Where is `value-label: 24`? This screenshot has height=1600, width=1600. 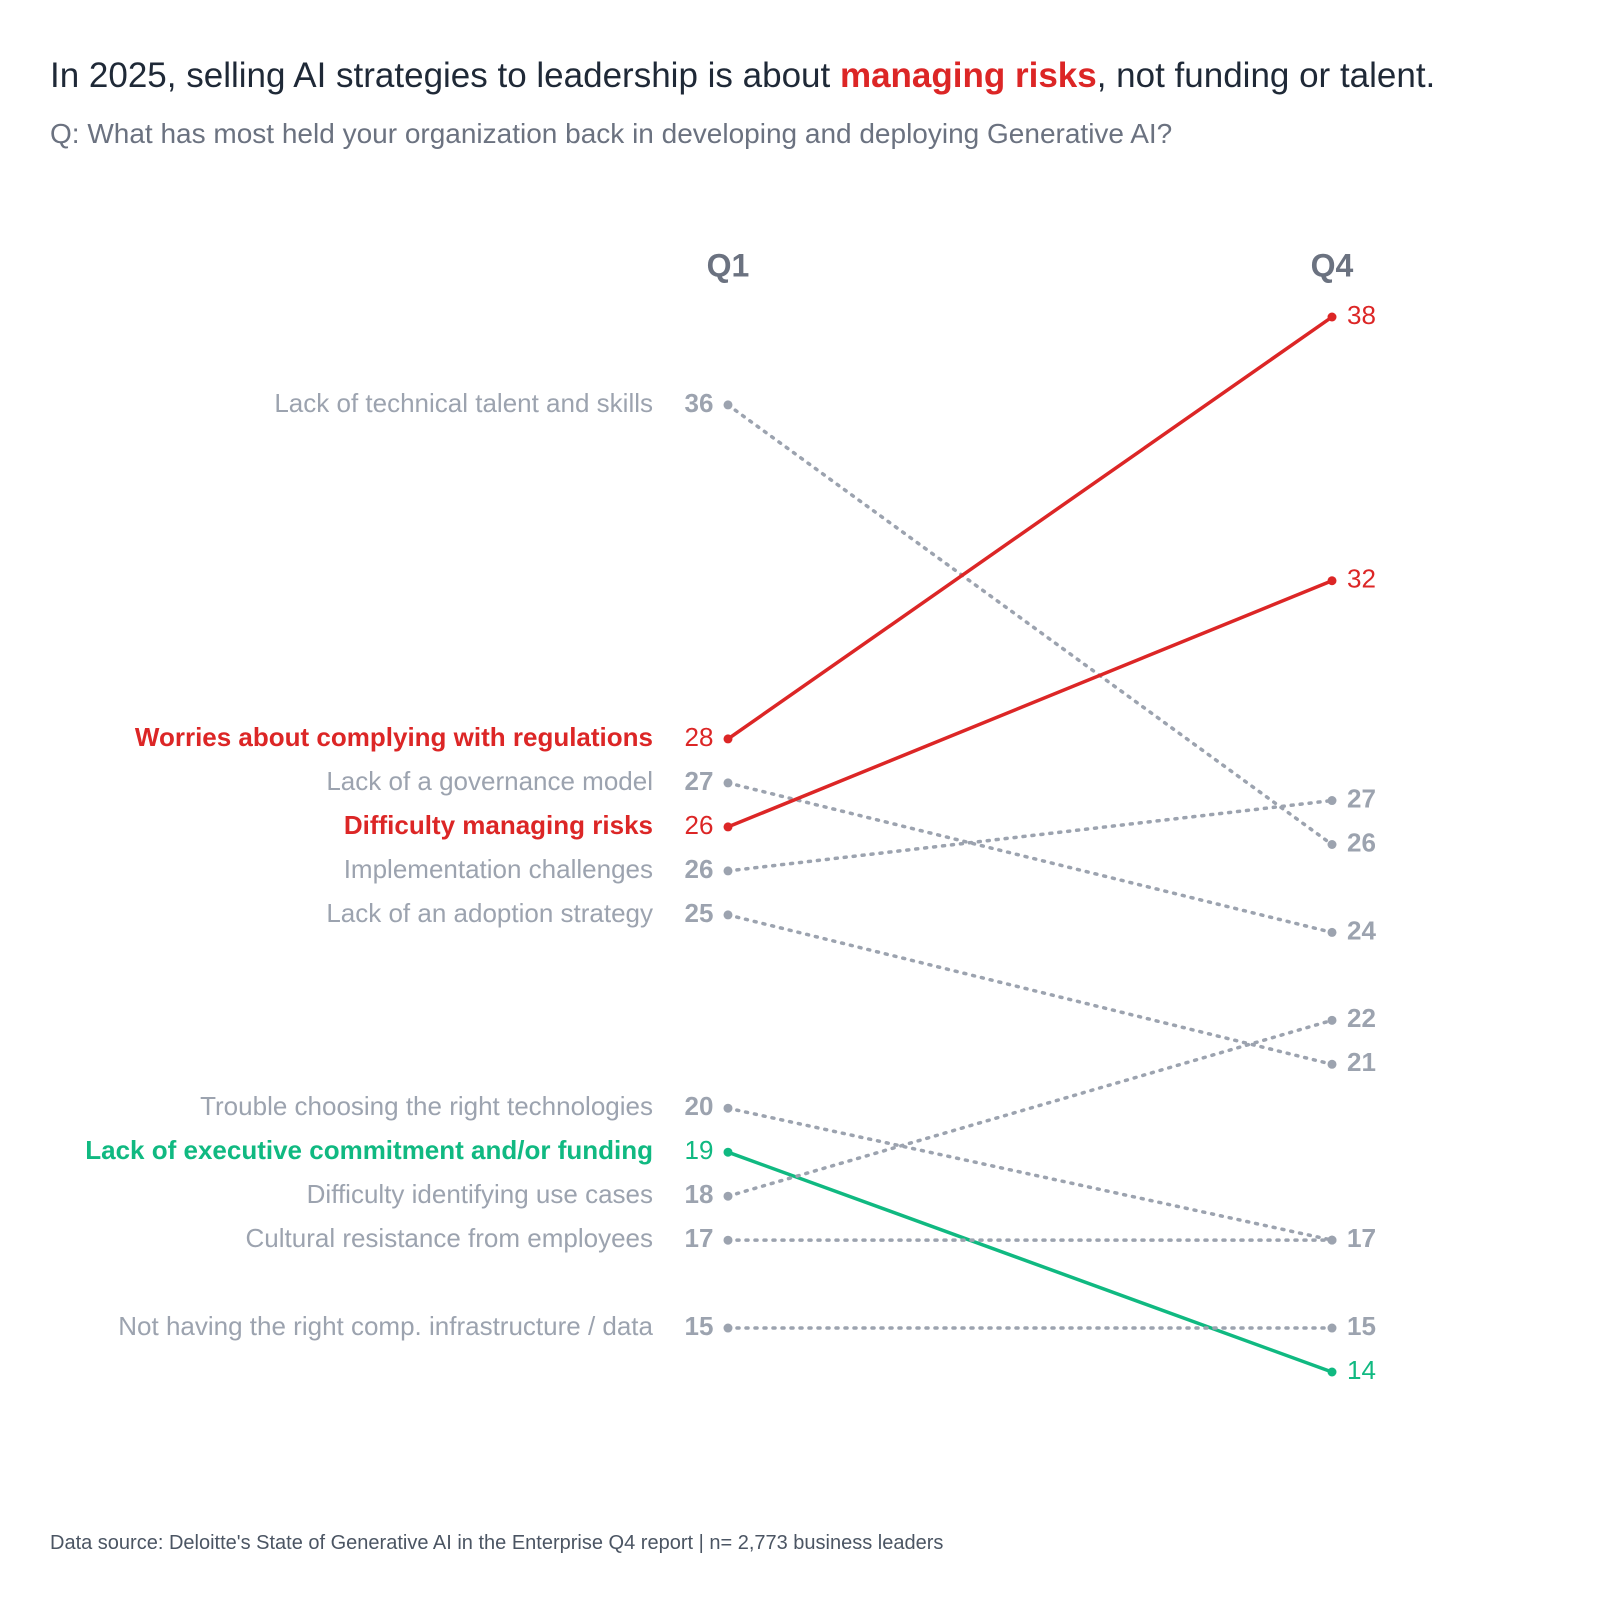
value-label: 24 is located at coordinates (1361, 930).